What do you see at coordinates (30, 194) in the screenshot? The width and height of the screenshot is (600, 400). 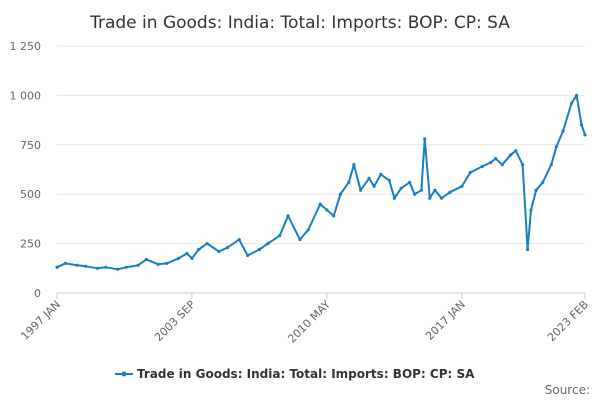 I see `y-tick-label: 500` at bounding box center [30, 194].